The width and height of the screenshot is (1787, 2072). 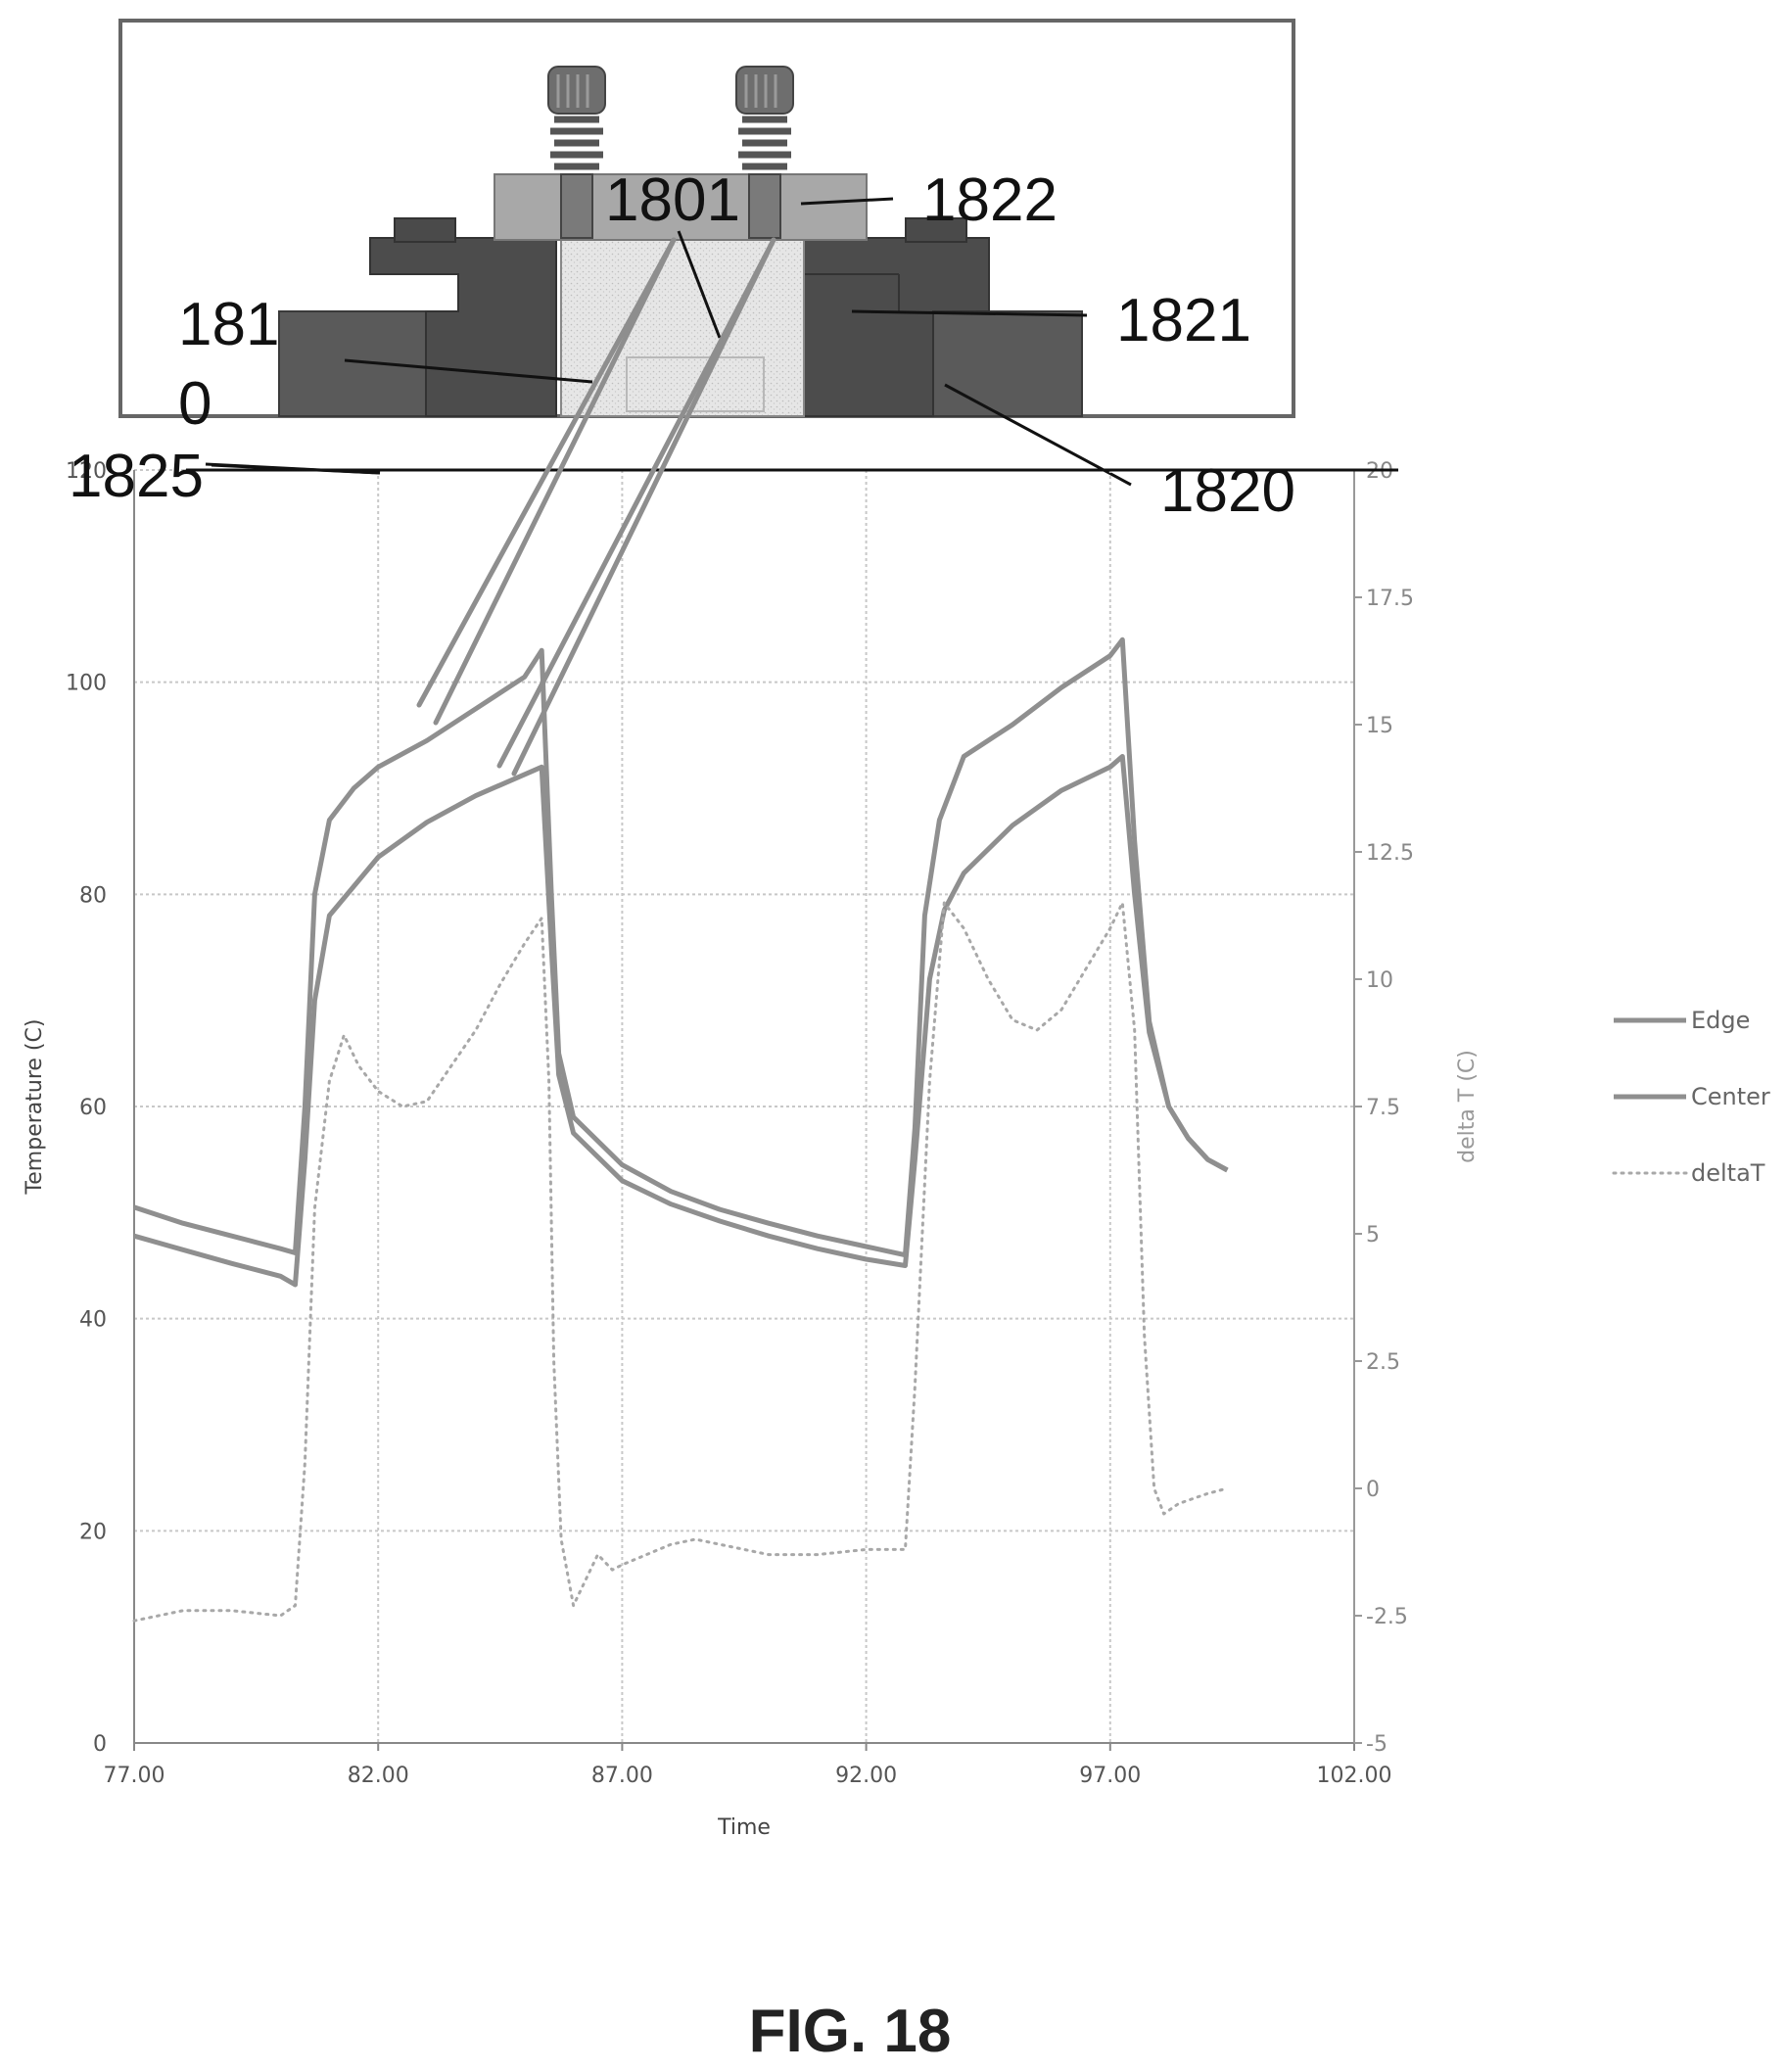 What do you see at coordinates (195, 404) in the screenshot?
I see `callout-1810-line2: 0` at bounding box center [195, 404].